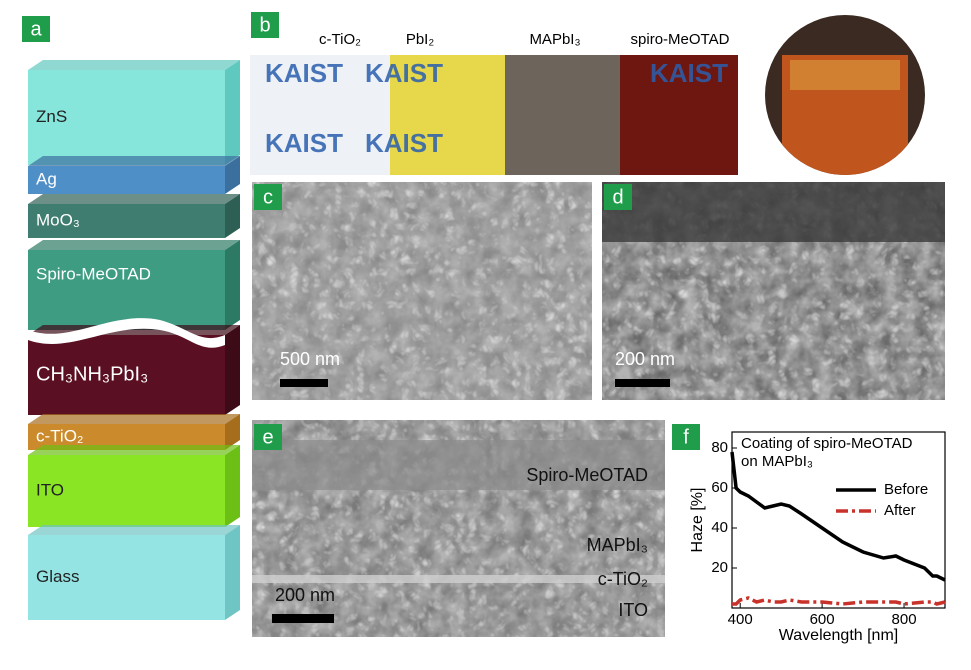 The image size is (971, 670). What do you see at coordinates (900, 510) in the screenshot?
I see `legend-label: After` at bounding box center [900, 510].